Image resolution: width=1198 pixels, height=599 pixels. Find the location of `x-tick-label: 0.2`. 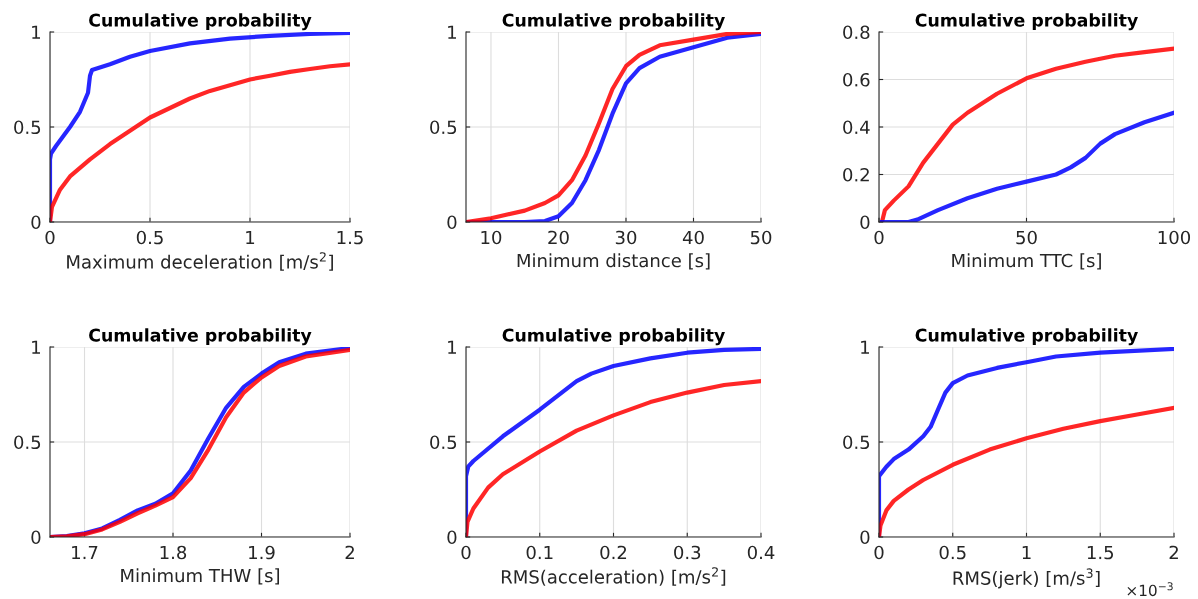

x-tick-label: 0.2 is located at coordinates (613, 552).